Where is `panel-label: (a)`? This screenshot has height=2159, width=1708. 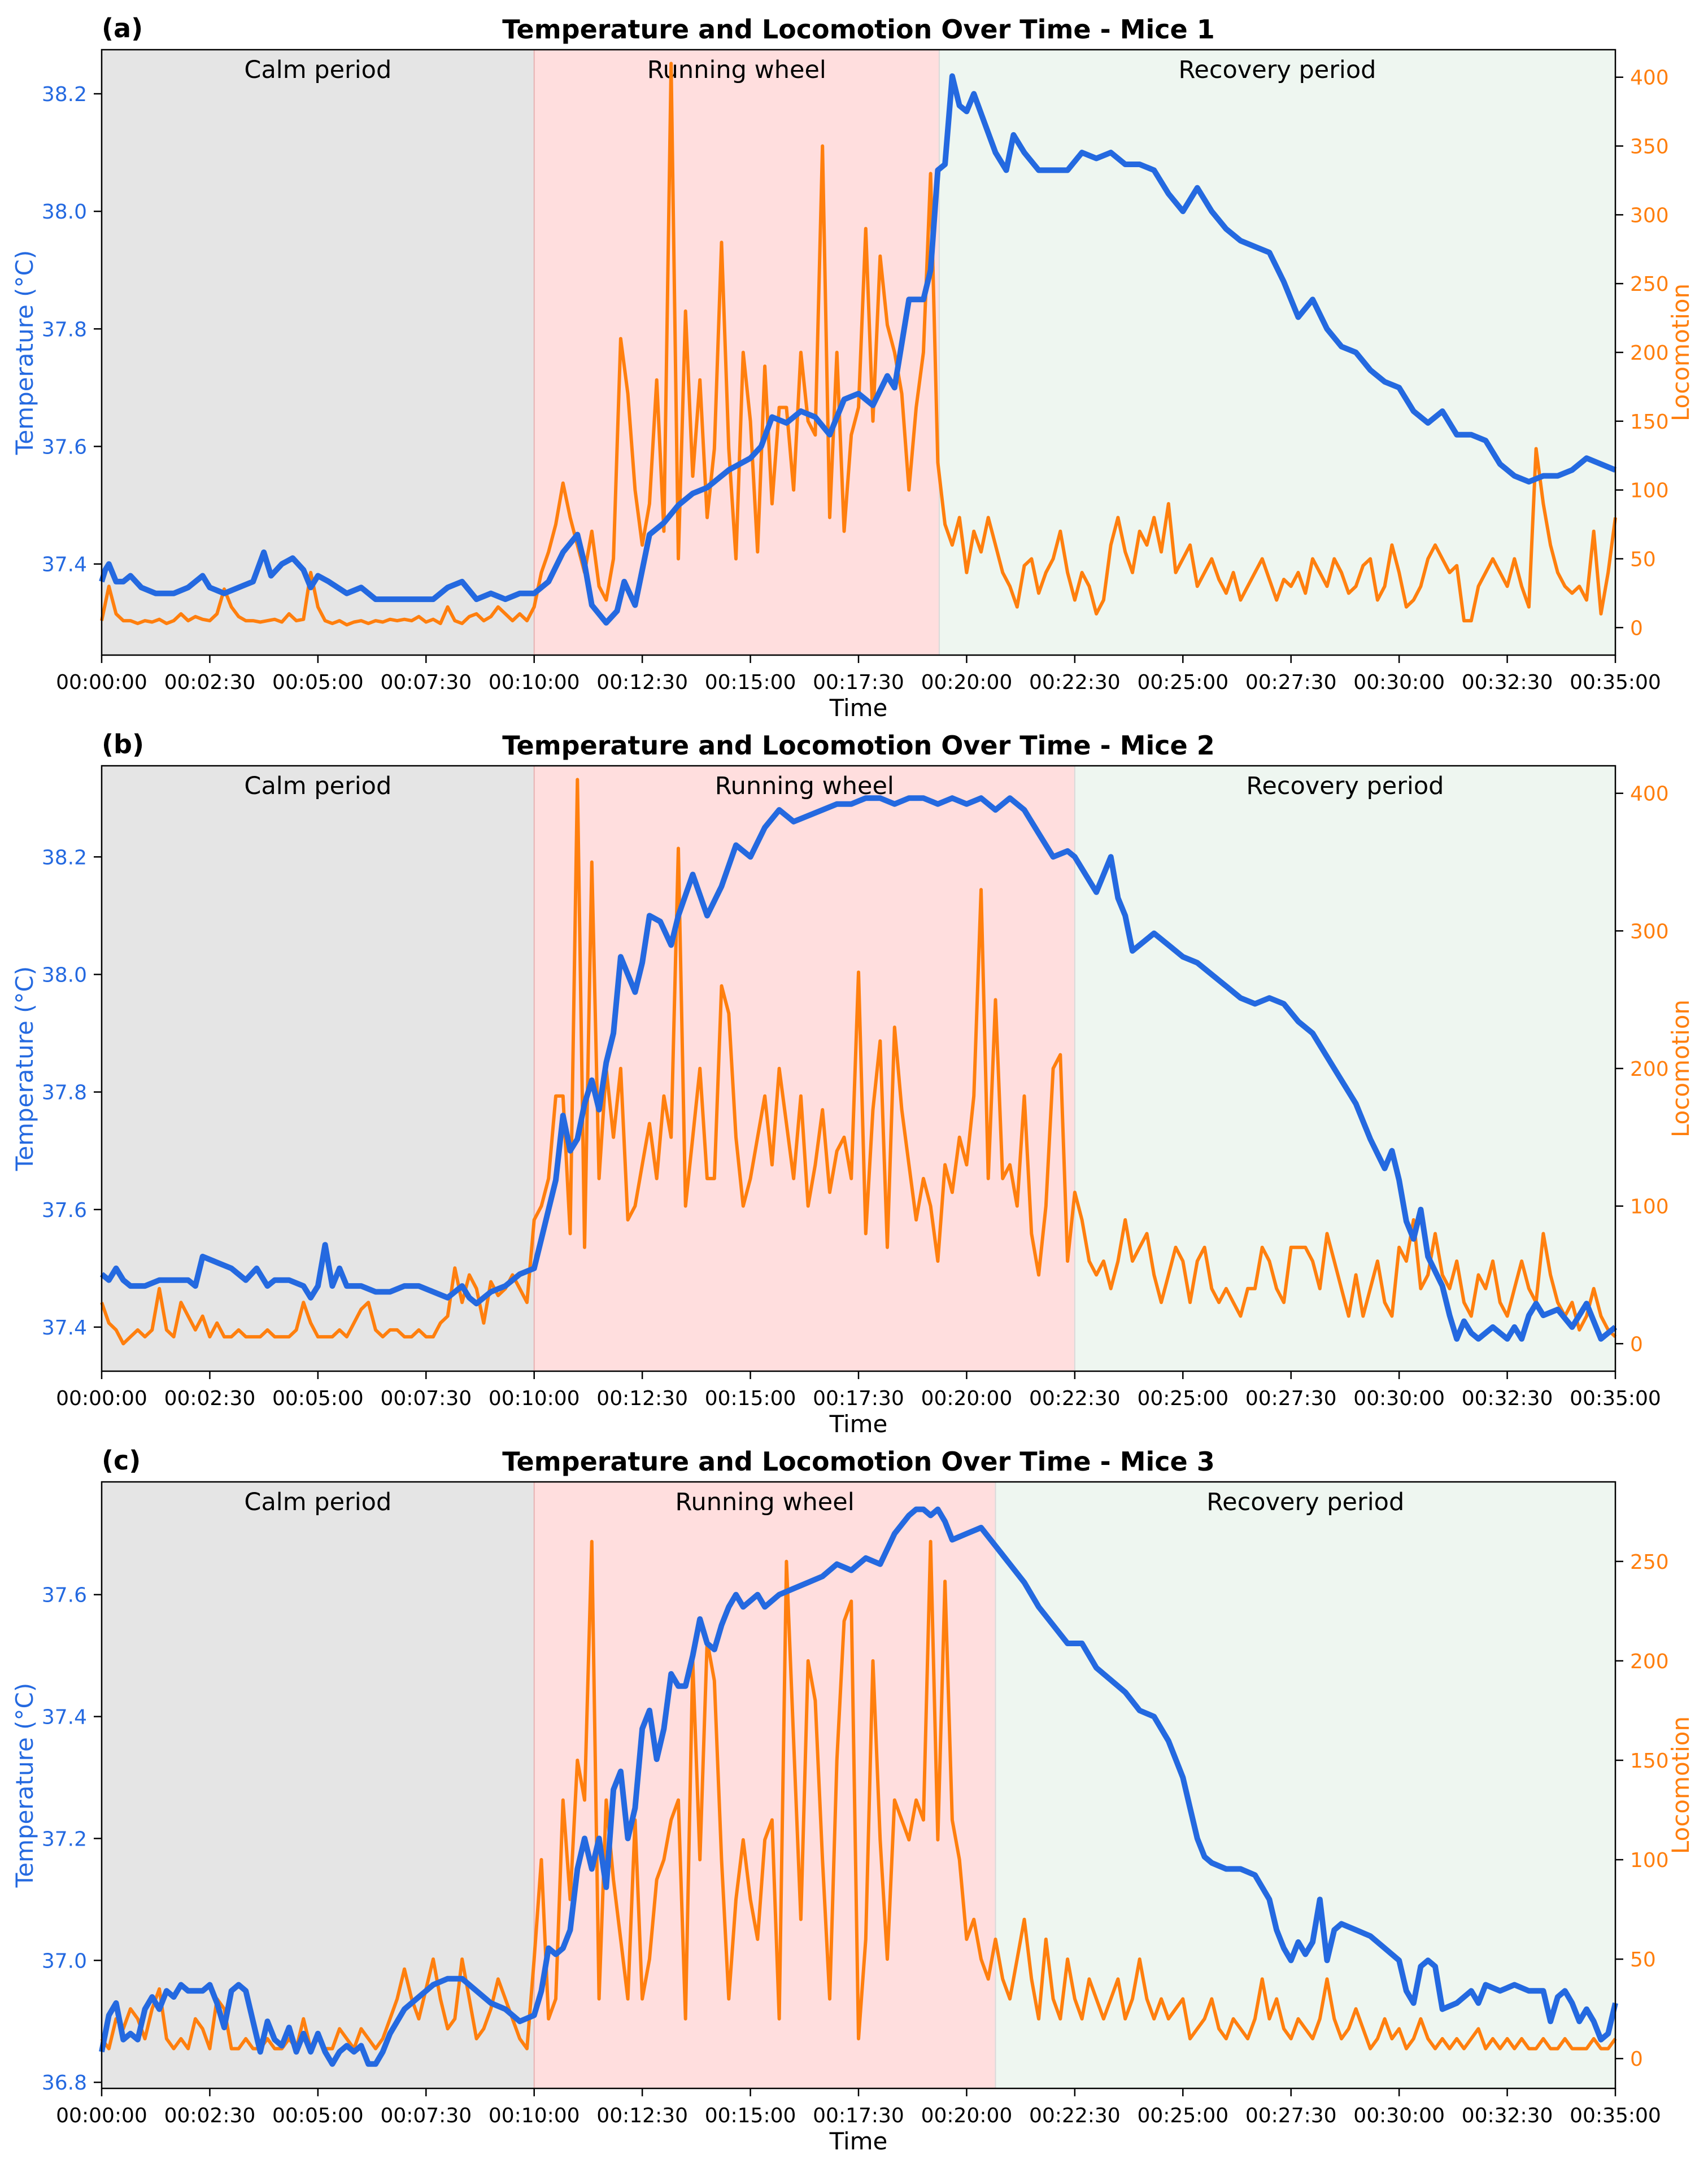
panel-label: (a) is located at coordinates (122, 28).